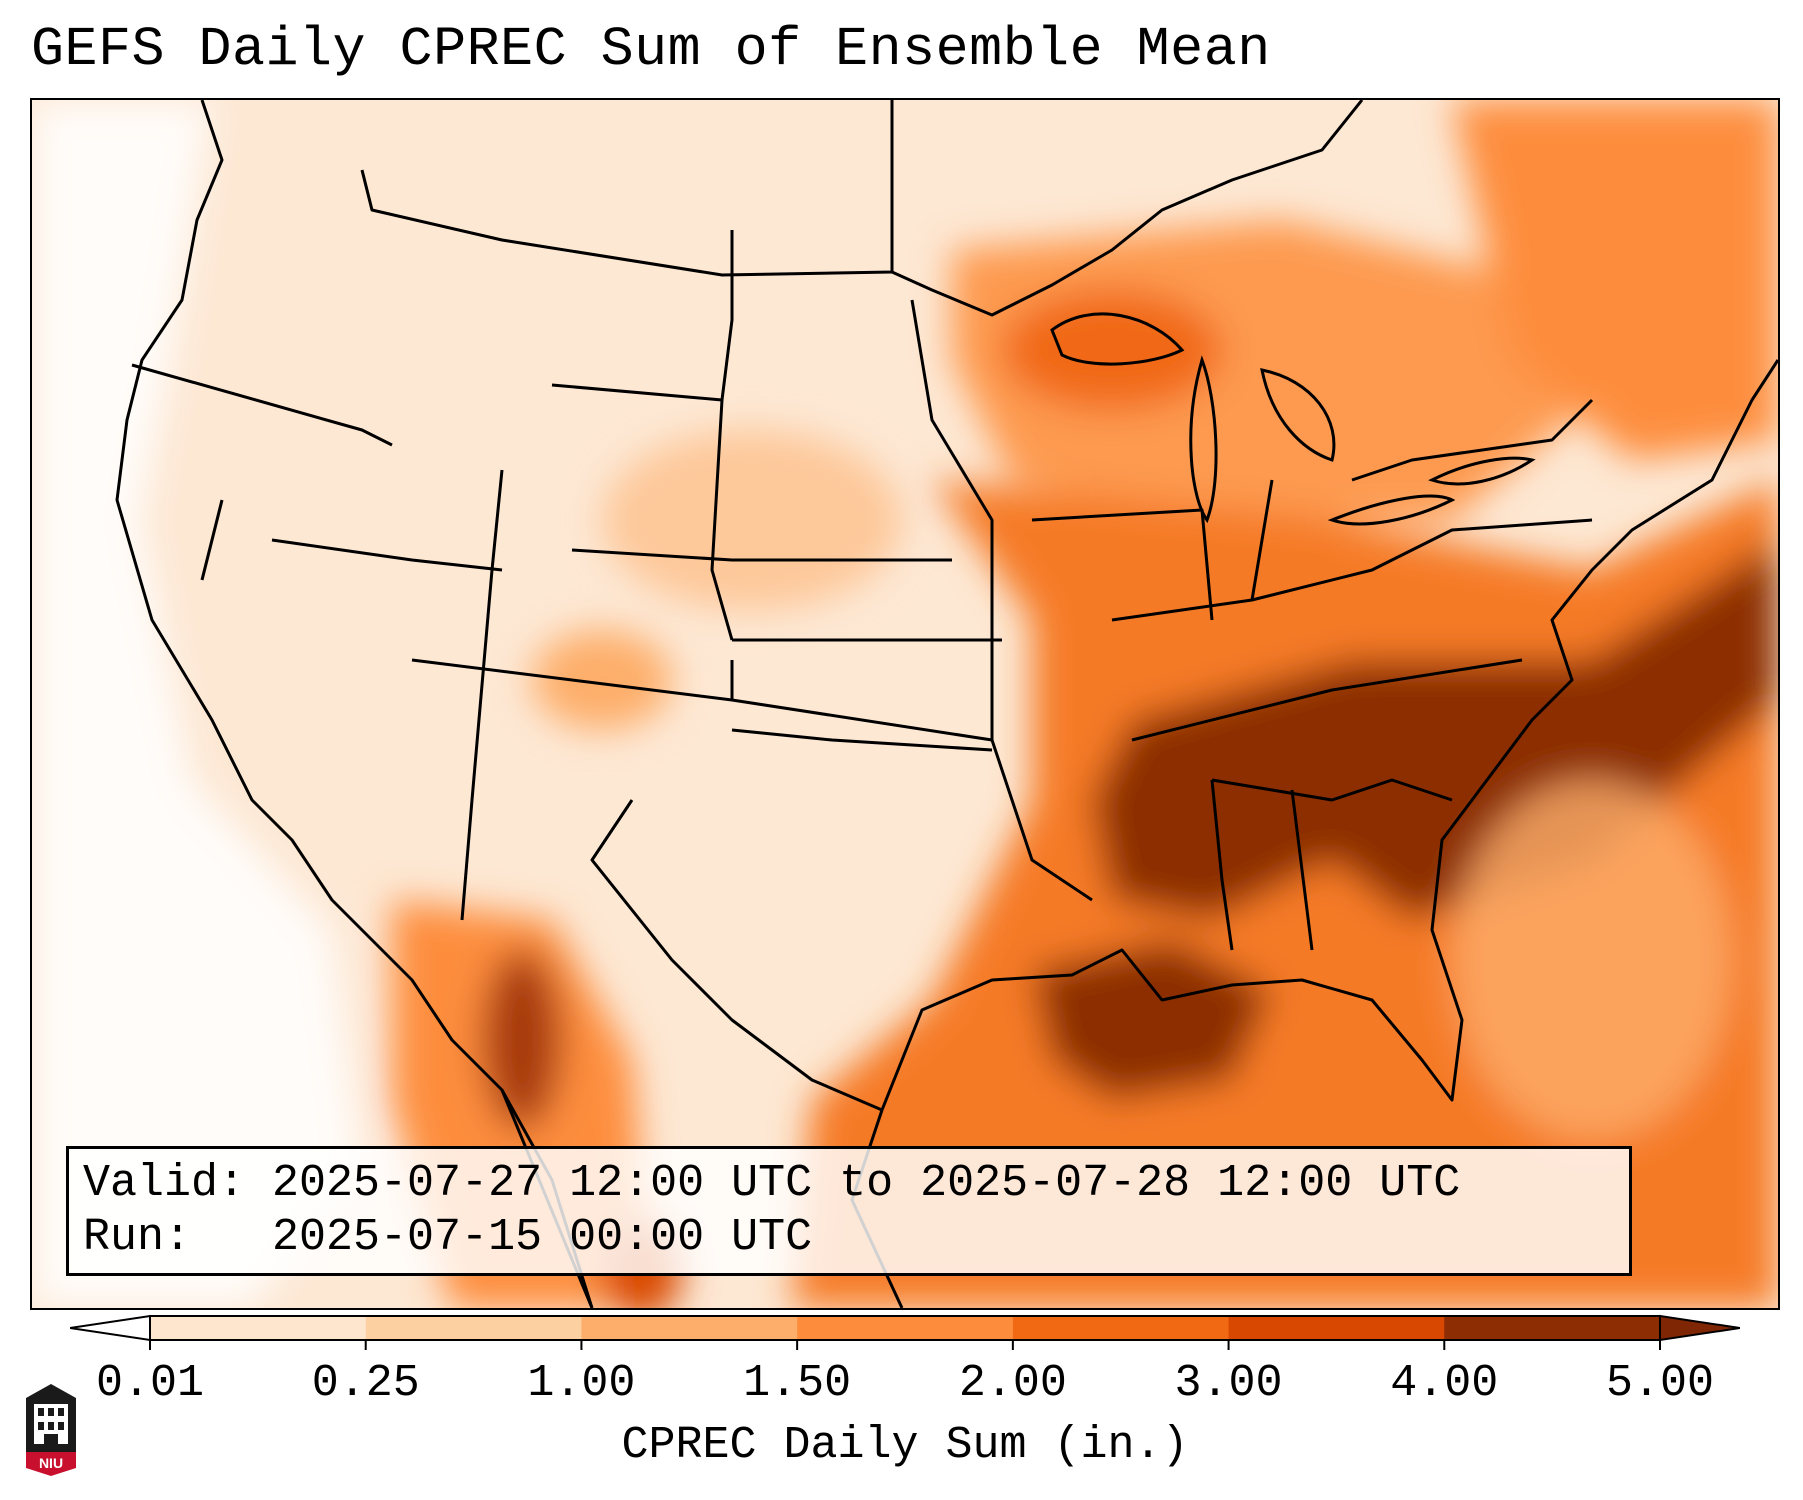  What do you see at coordinates (1660, 1383) in the screenshot?
I see `colorbar-tick-label: 5.00` at bounding box center [1660, 1383].